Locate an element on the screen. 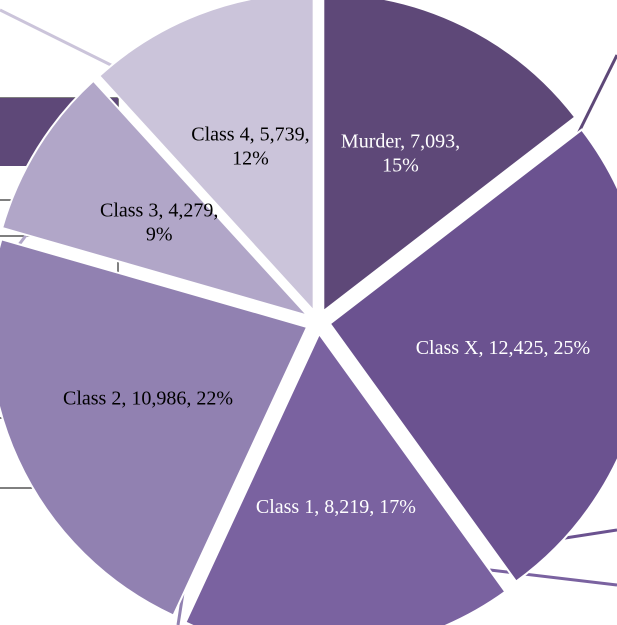 This screenshot has width=617, height=625. data-label: Class 4, 5,739, 12% is located at coordinates (250, 146).